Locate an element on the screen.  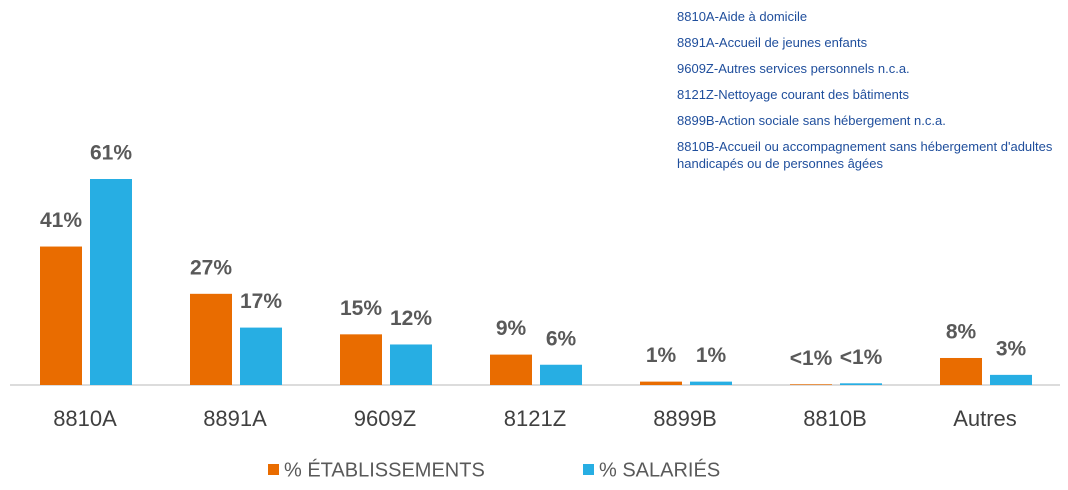
data-label: 61% is located at coordinates (111, 153).